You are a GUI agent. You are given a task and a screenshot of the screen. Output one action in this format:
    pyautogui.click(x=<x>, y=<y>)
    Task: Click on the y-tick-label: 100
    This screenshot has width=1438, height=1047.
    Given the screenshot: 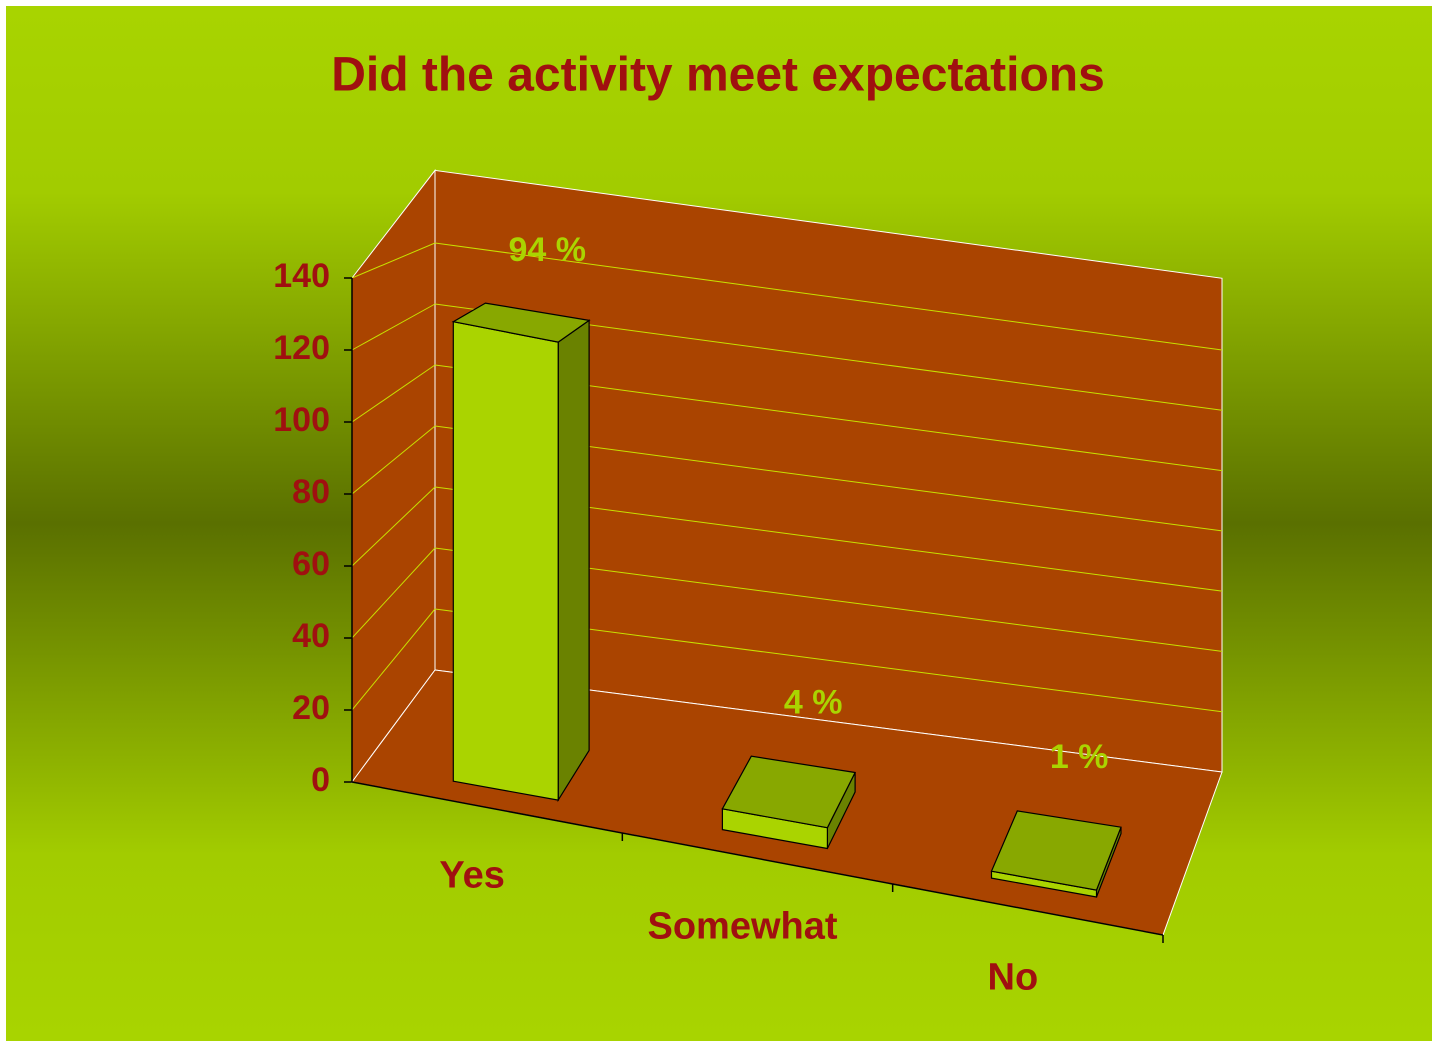 What is the action you would take?
    pyautogui.click(x=301, y=420)
    